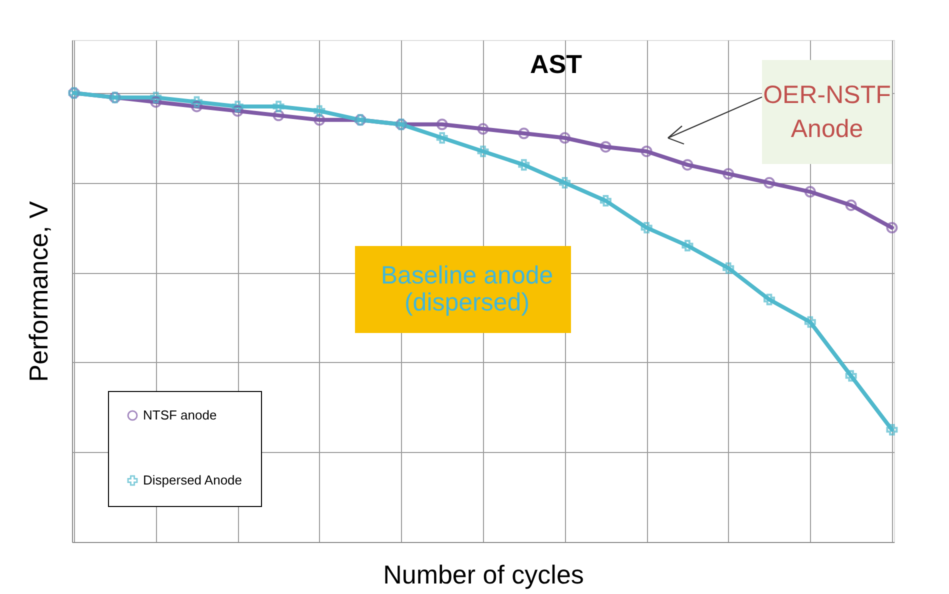 Image resolution: width=949 pixels, height=594 pixels. Describe the element at coordinates (827, 112) in the screenshot. I see `annotation: OER-NSTF Anode` at that location.